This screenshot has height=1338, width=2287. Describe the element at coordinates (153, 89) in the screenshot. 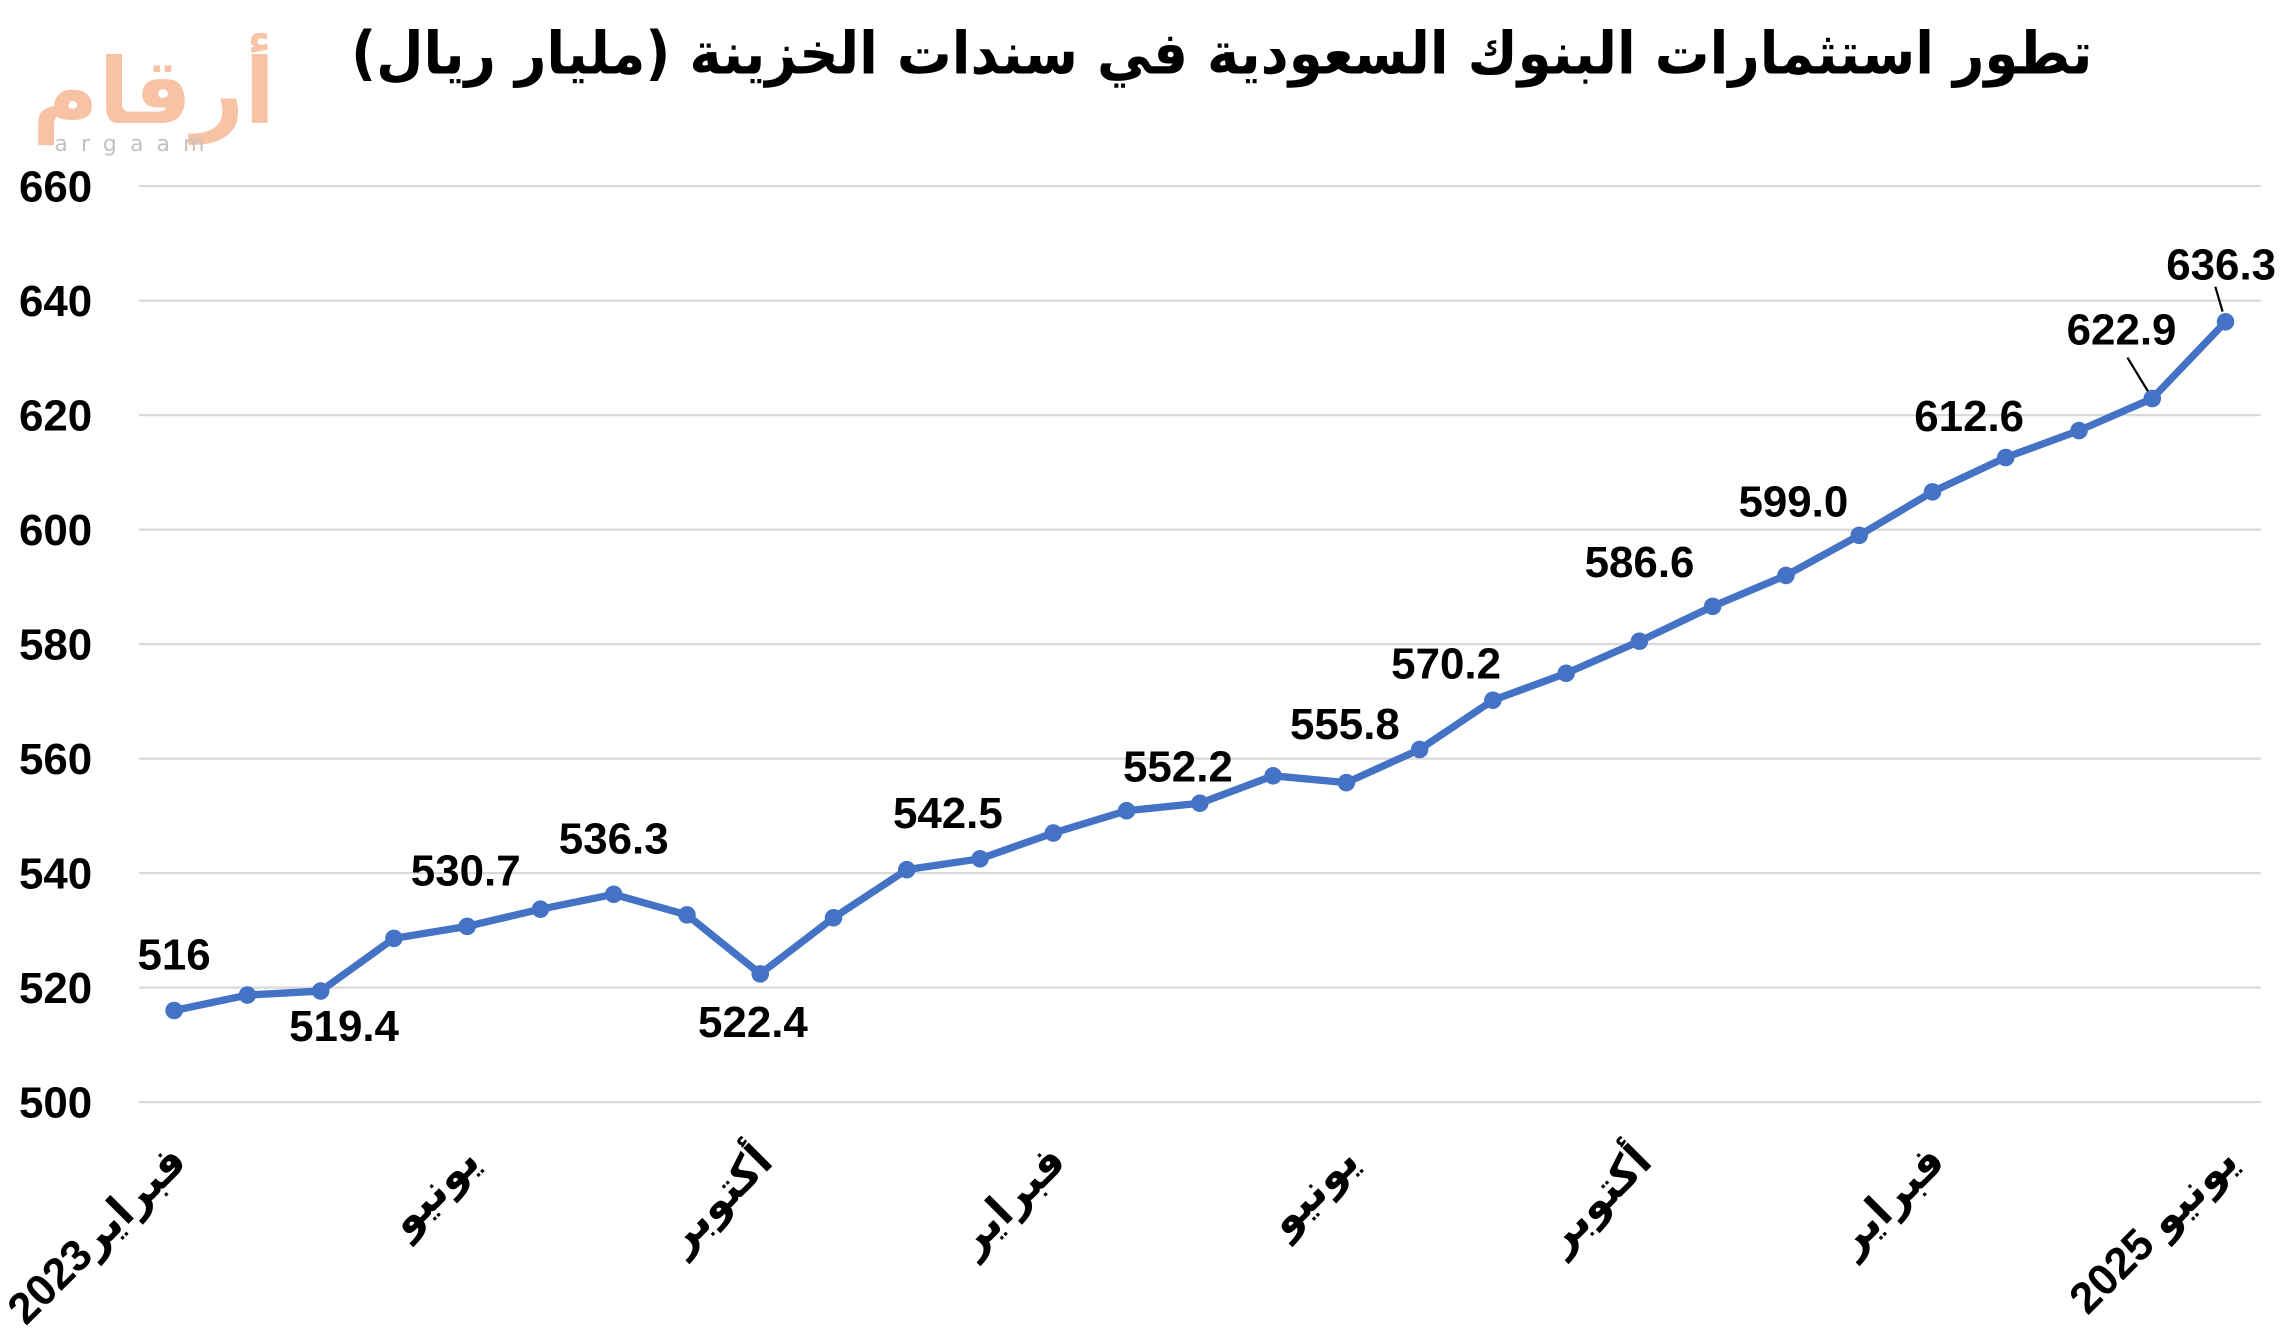

I see `logo-arabic-text: أرقام` at that location.